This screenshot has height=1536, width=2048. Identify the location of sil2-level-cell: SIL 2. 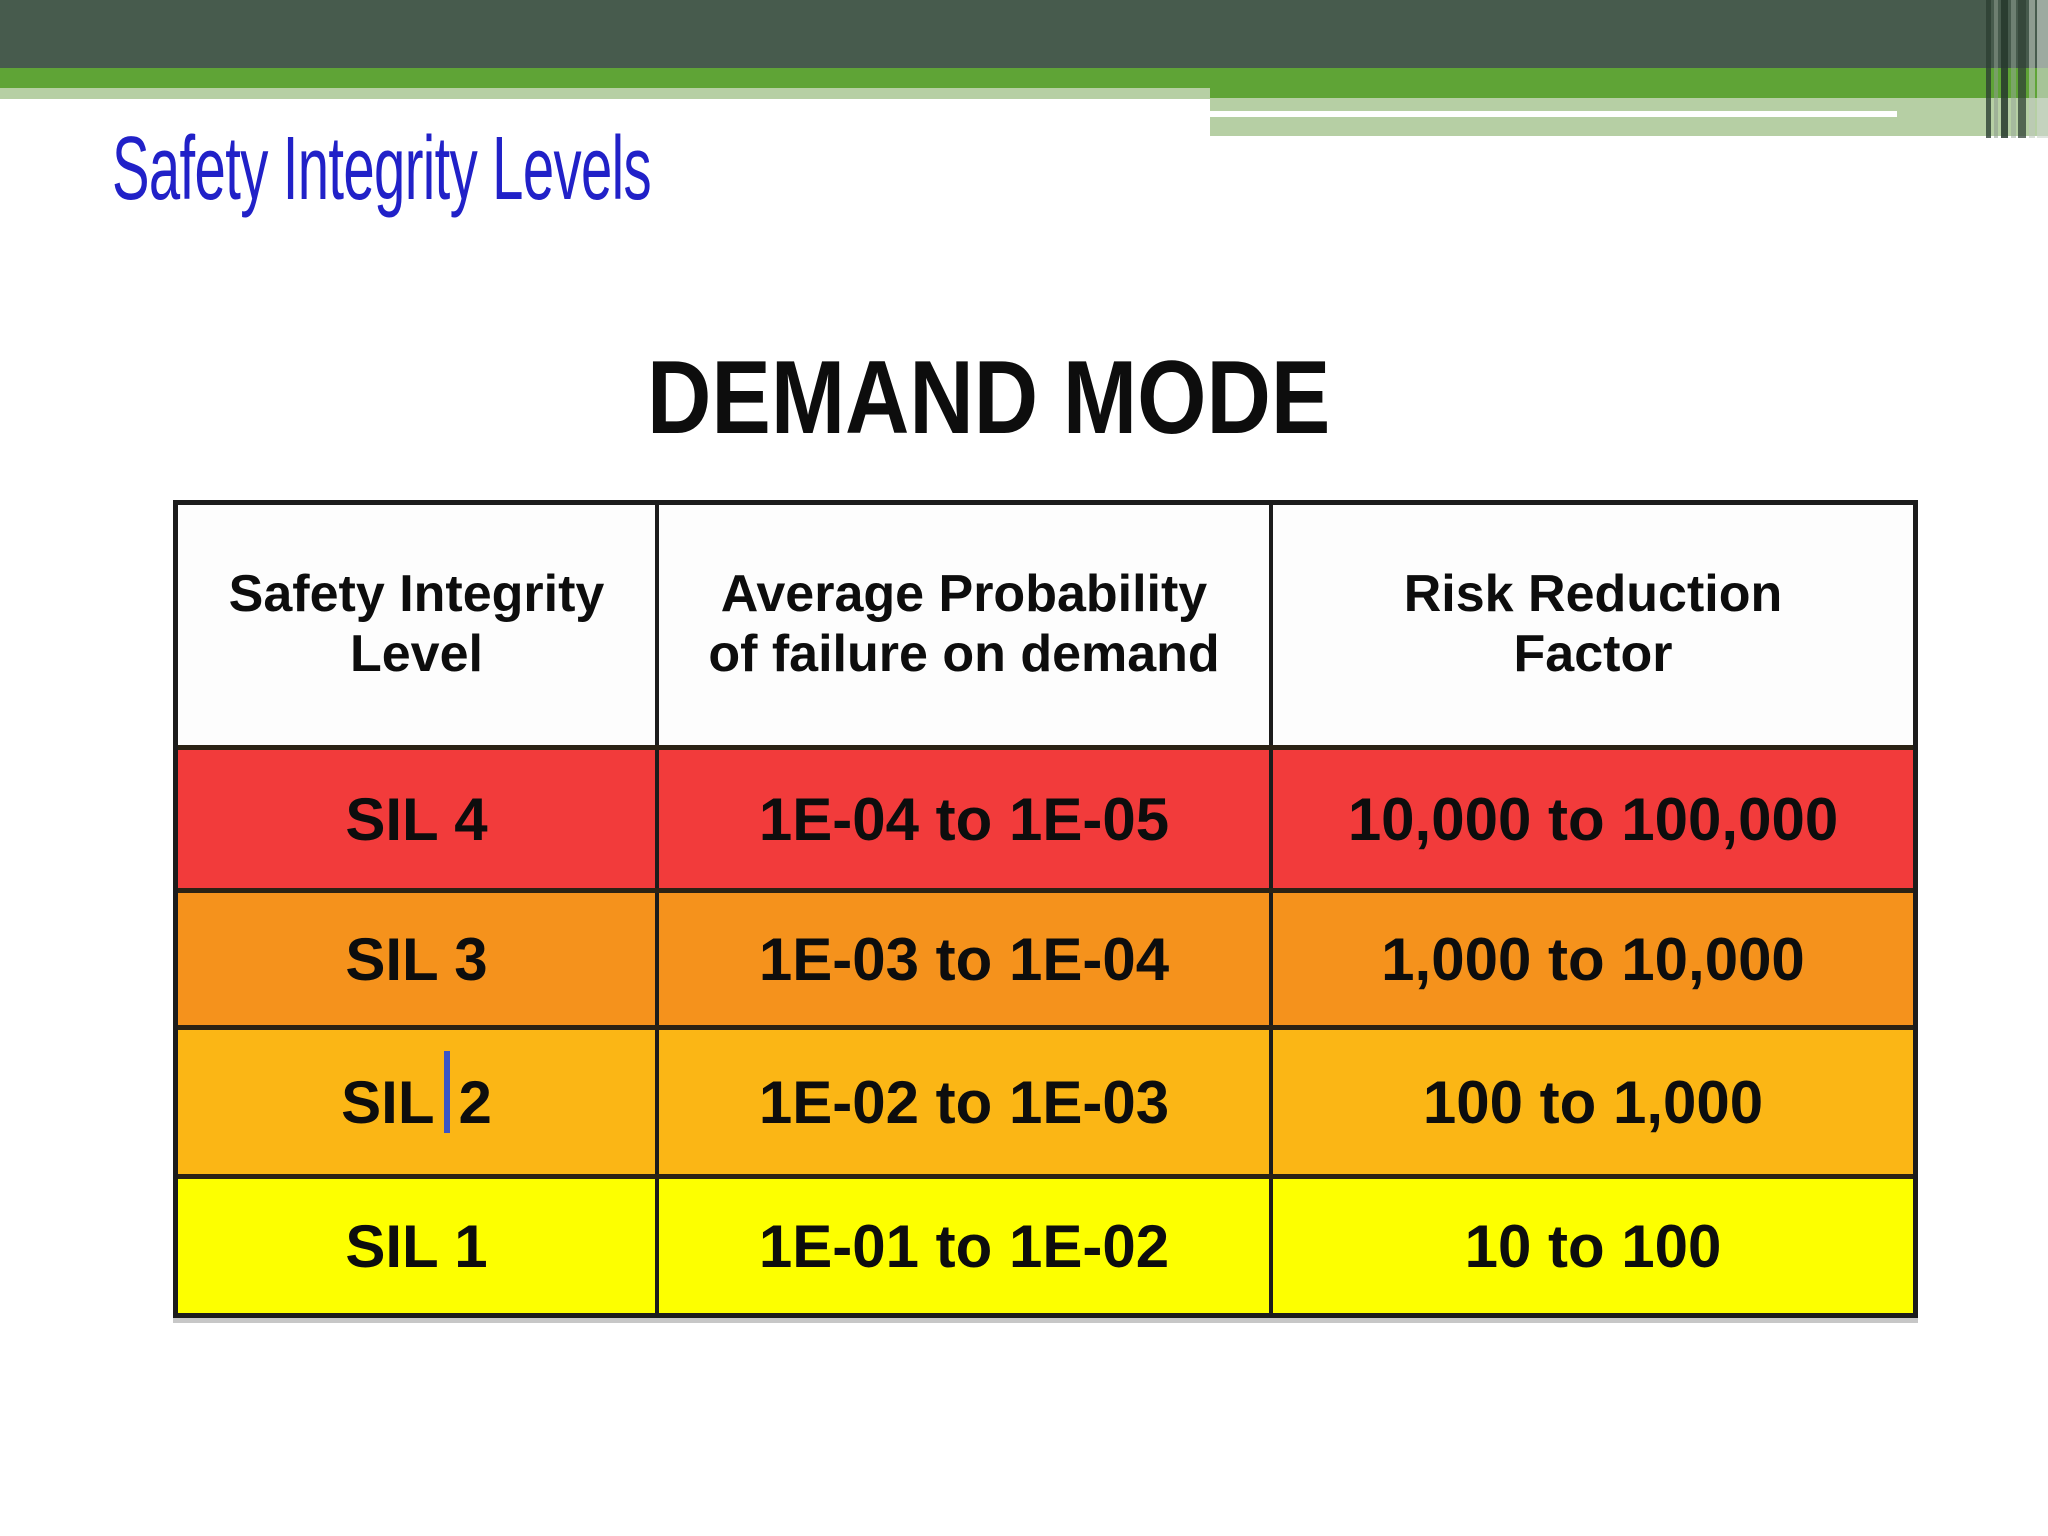
(416, 1102).